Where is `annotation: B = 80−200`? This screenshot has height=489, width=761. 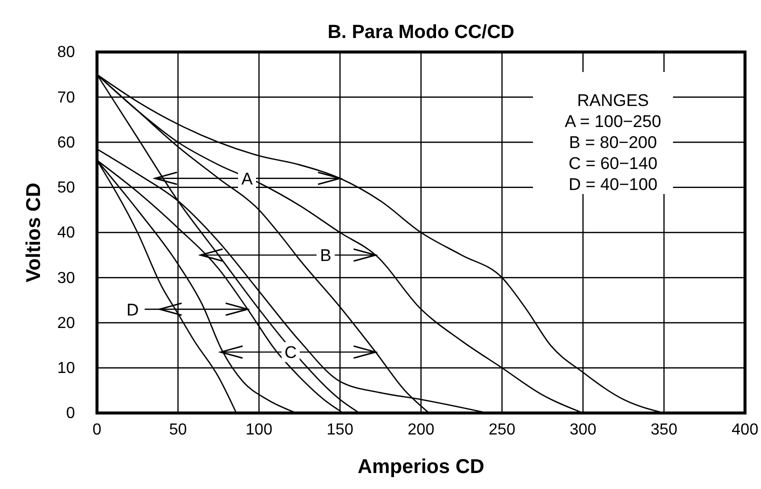 annotation: B = 80−200 is located at coordinates (613, 142).